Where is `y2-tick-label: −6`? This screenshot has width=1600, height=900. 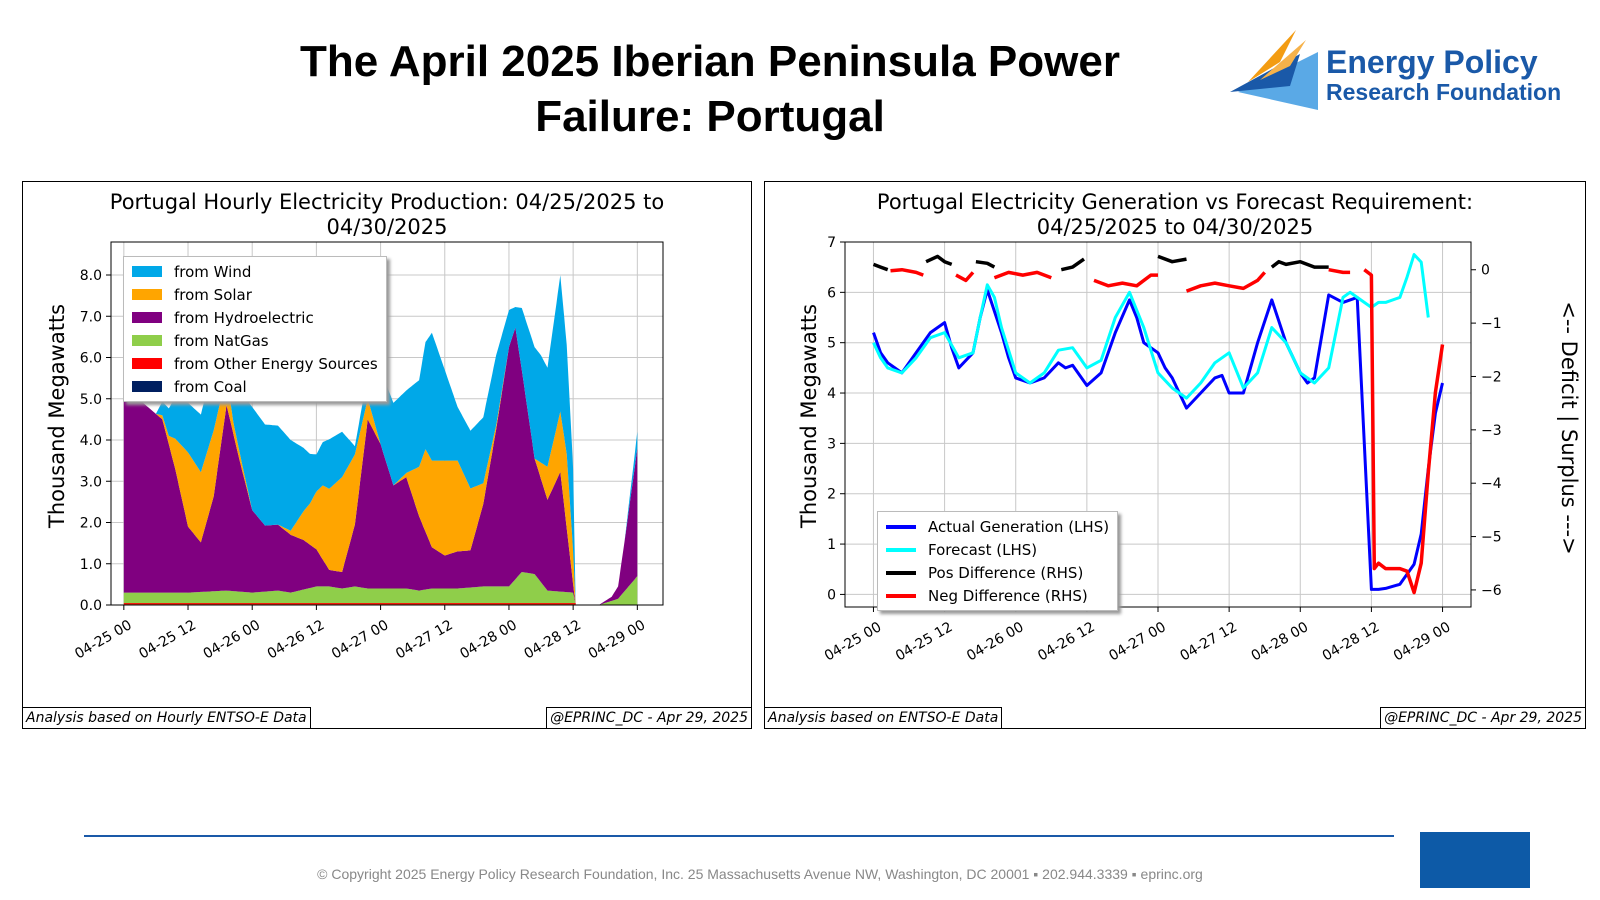
y2-tick-label: −6 is located at coordinates (1491, 591).